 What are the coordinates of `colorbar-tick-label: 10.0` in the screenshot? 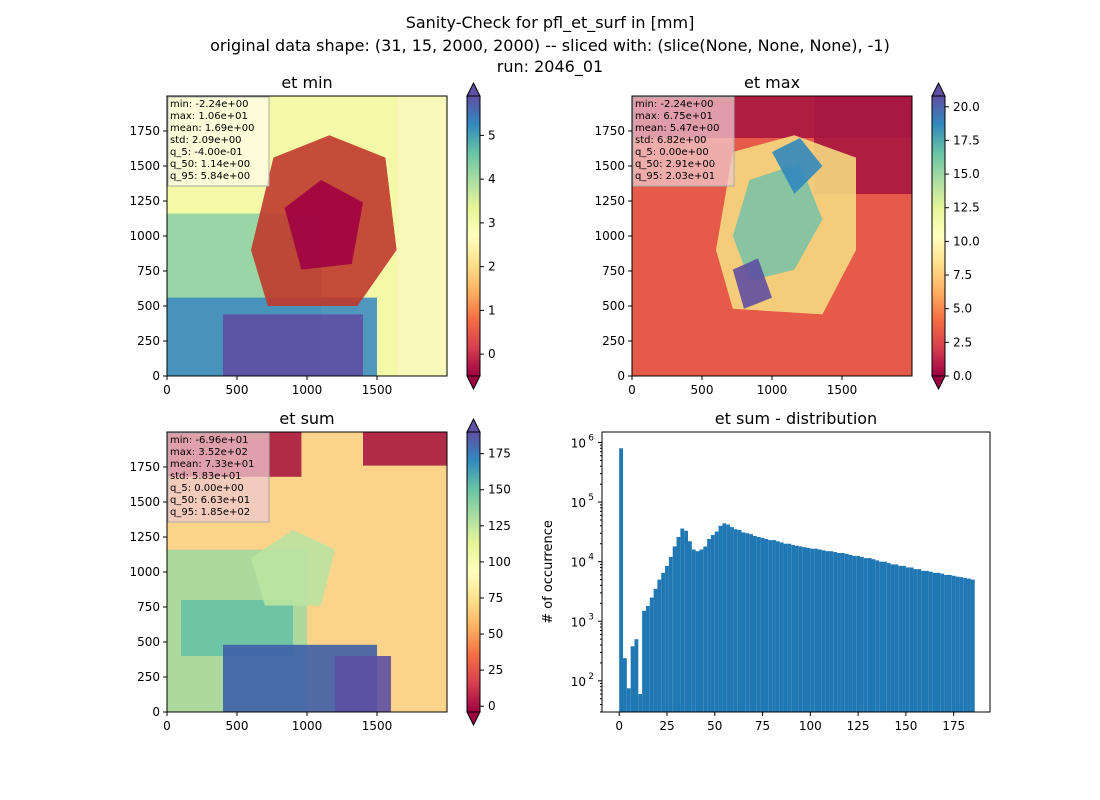 It's located at (966, 241).